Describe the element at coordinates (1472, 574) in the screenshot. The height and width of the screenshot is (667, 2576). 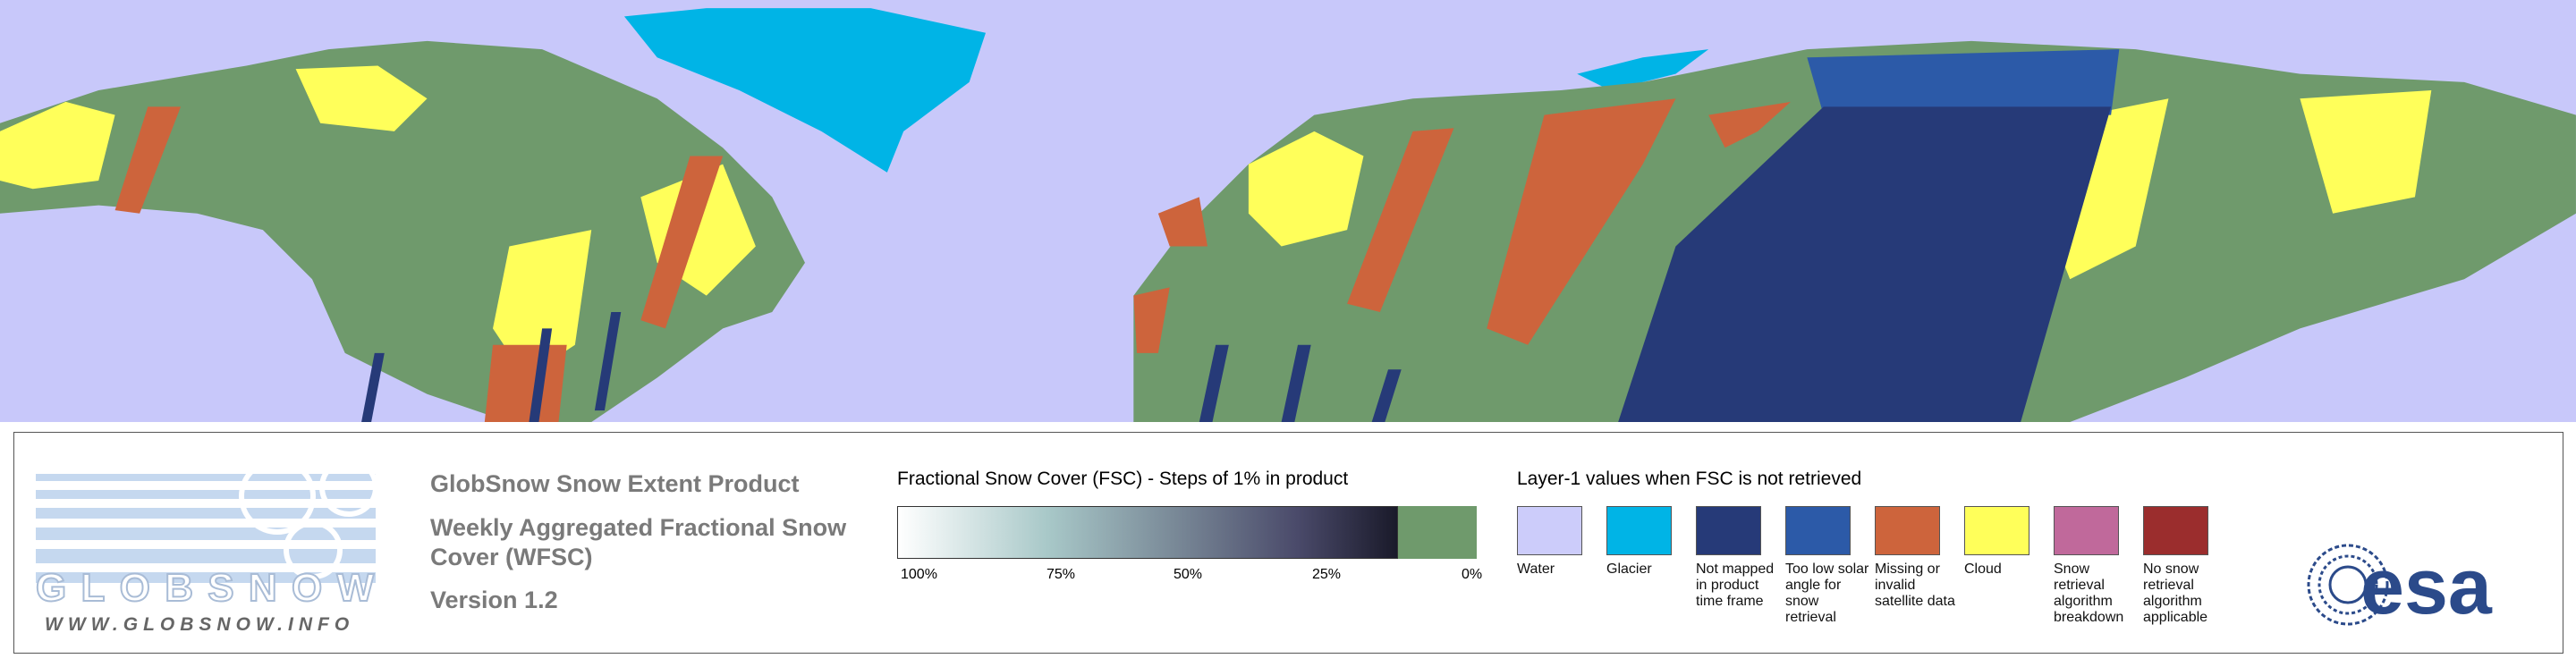
I see `fsc-tick-label: 0%` at that location.